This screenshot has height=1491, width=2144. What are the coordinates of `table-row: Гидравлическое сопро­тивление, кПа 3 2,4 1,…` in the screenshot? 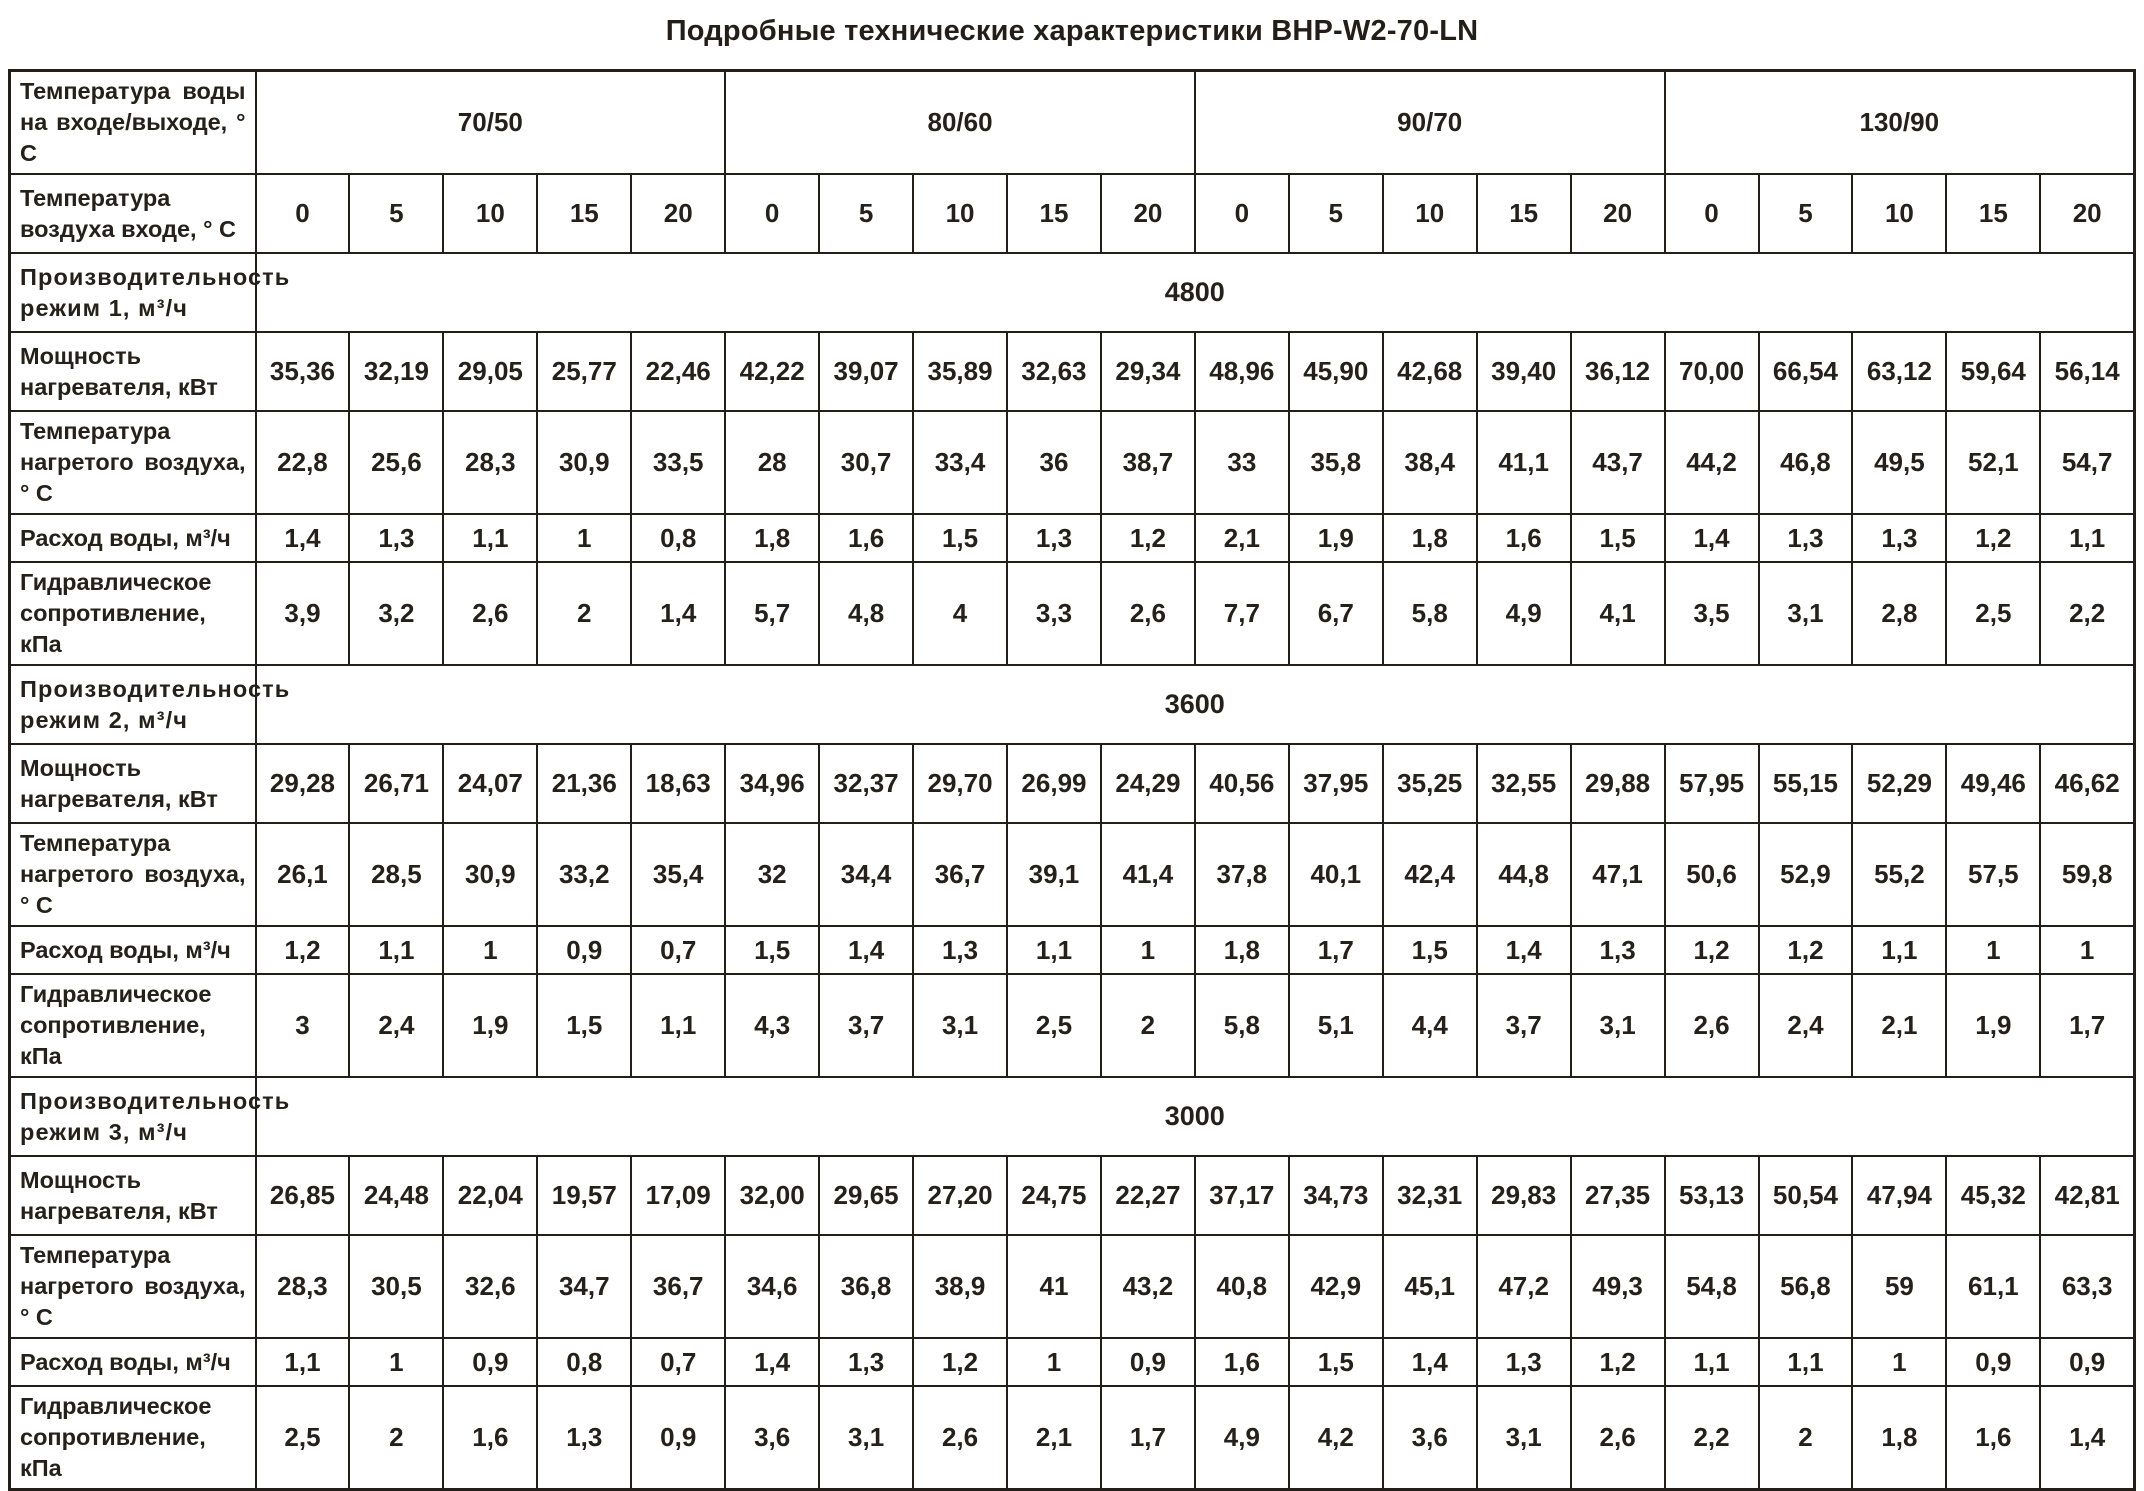 It's located at (1072, 1026).